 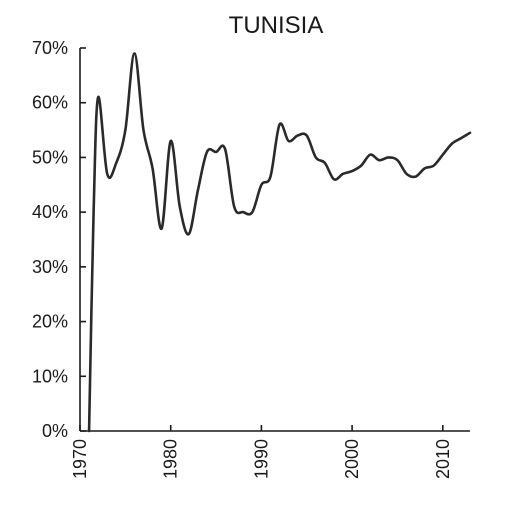 What do you see at coordinates (443, 459) in the screenshot?
I see `x-tick-label: 2010` at bounding box center [443, 459].